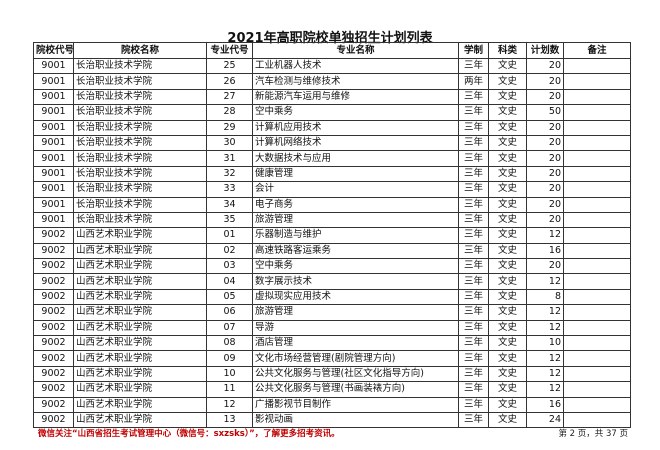 This screenshot has height=450, width=660. Describe the element at coordinates (355, 204) in the screenshot. I see `table-cell: 电子商务` at that location.